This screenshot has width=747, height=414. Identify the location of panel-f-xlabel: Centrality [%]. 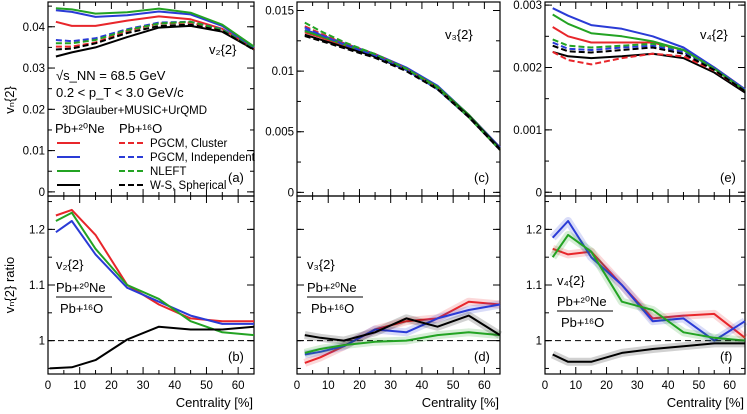
(705, 402).